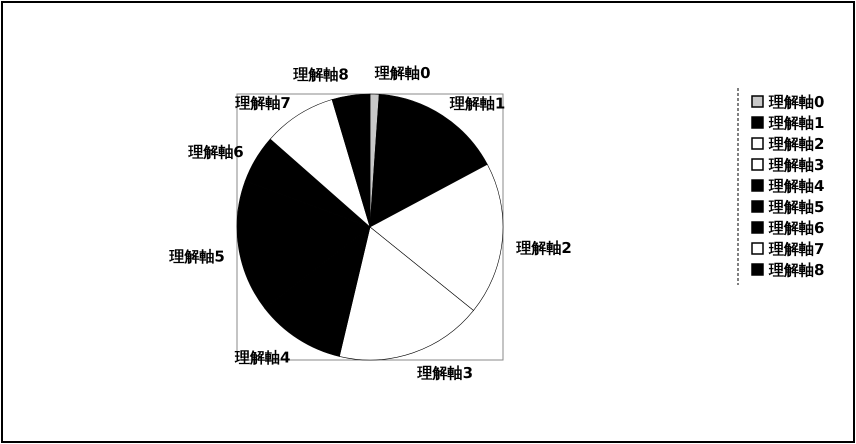  Describe the element at coordinates (796, 102) in the screenshot. I see `legend-label: 理解軸0` at that location.